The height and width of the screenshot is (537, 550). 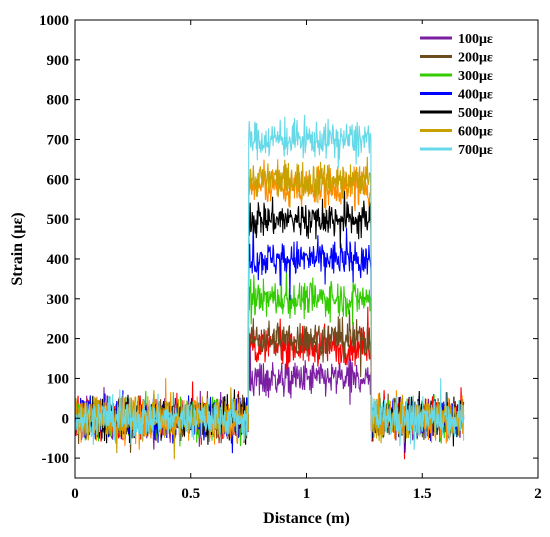 I want to click on y-tick-label: 800, so click(x=58, y=101).